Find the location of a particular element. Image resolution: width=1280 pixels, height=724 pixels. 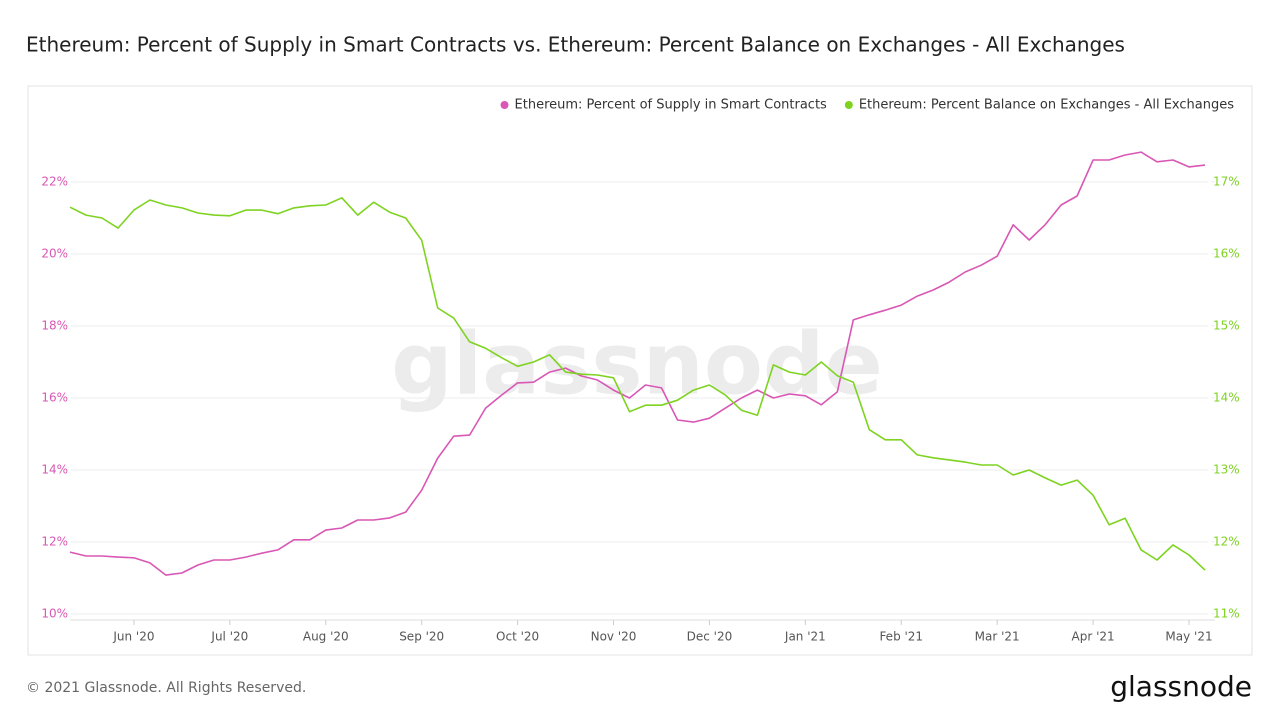

x-tick-label: Apr '21 is located at coordinates (1093, 637).